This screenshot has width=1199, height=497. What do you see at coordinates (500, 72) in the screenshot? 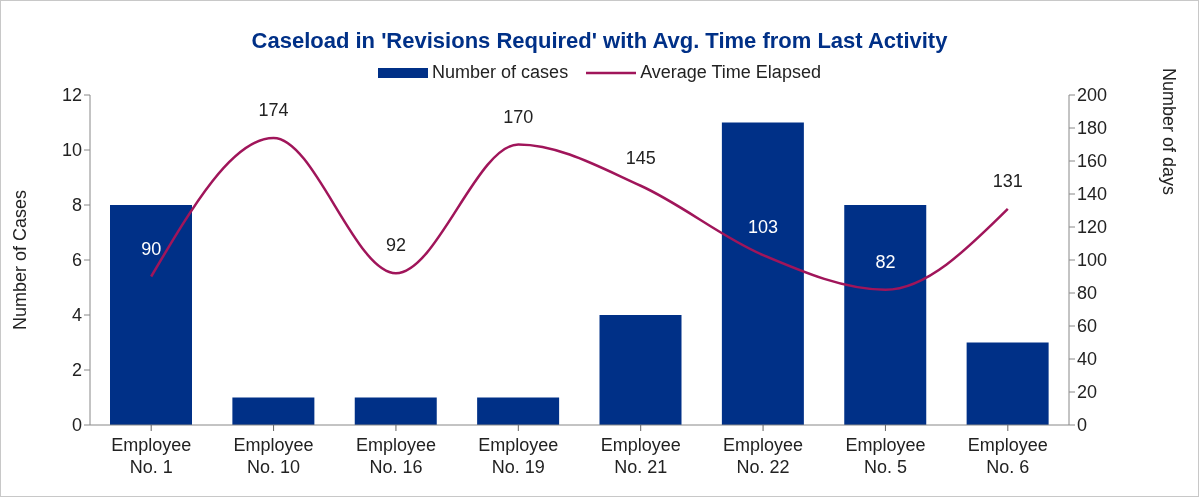
I see `legend-label: Number of cases` at bounding box center [500, 72].